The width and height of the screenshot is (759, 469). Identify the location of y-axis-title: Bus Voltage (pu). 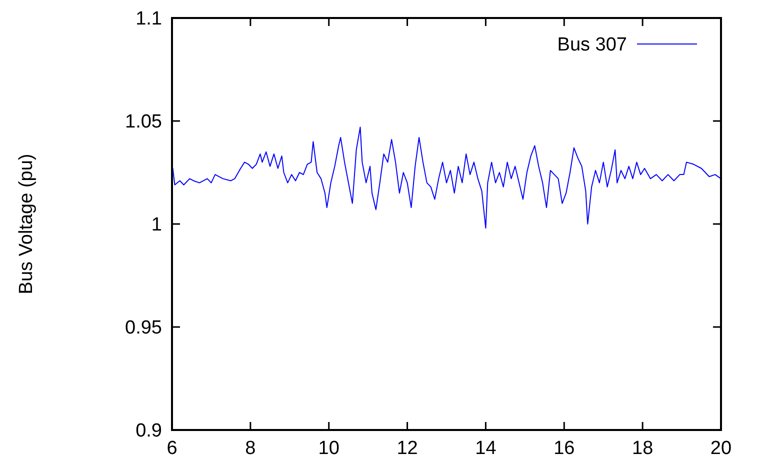
(26, 224).